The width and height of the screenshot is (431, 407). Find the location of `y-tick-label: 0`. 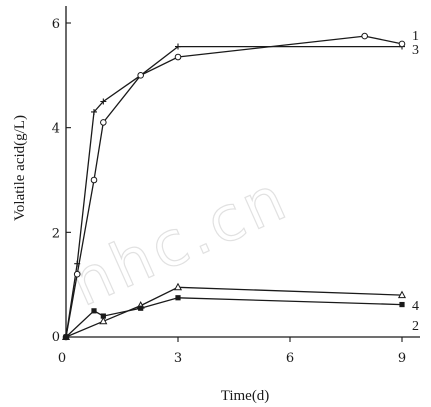

y-tick-label: 0 is located at coordinates (56, 337).